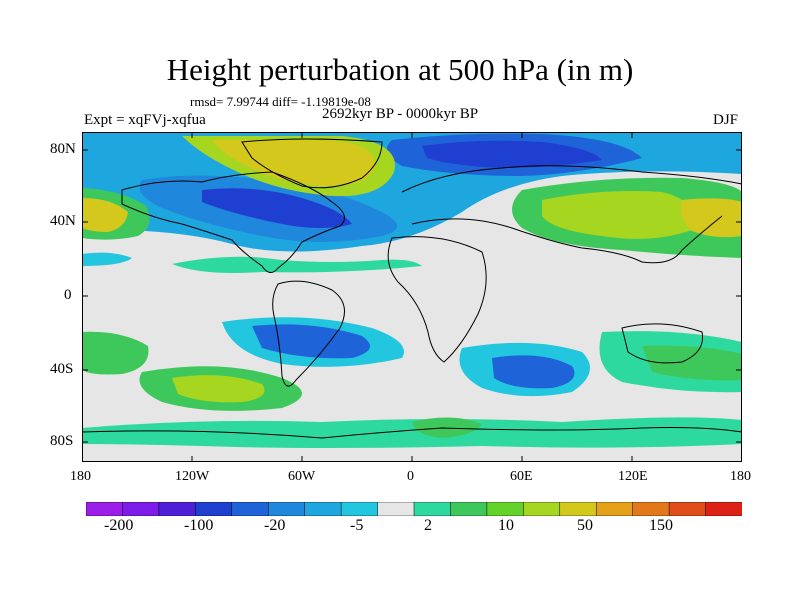  What do you see at coordinates (506, 525) in the screenshot?
I see `colorbar-label-10: 10` at bounding box center [506, 525].